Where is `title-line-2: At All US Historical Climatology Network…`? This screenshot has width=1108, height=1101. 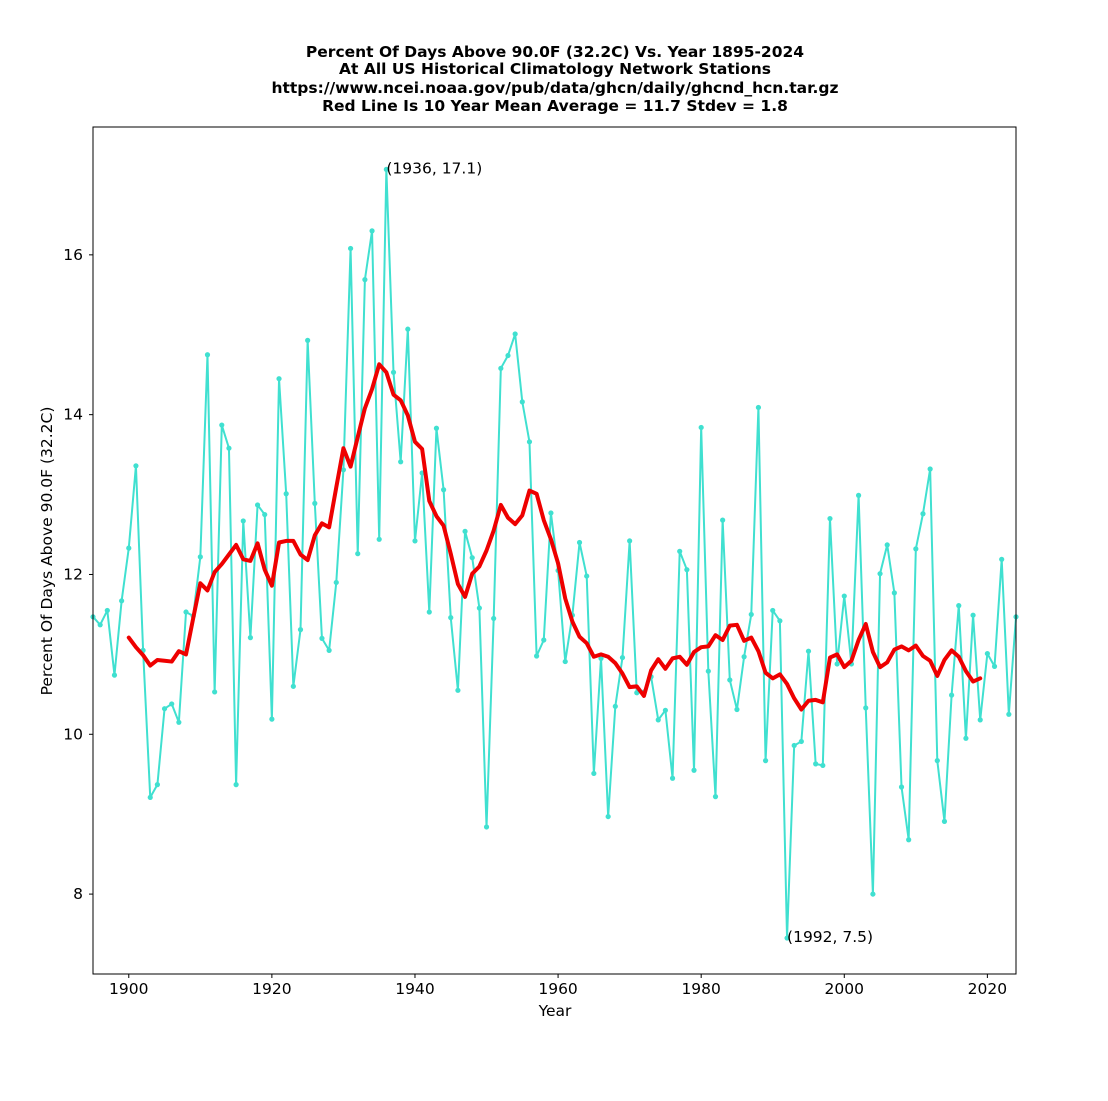
title-line-2: At All US Historical Climatology Network… is located at coordinates (555, 69).